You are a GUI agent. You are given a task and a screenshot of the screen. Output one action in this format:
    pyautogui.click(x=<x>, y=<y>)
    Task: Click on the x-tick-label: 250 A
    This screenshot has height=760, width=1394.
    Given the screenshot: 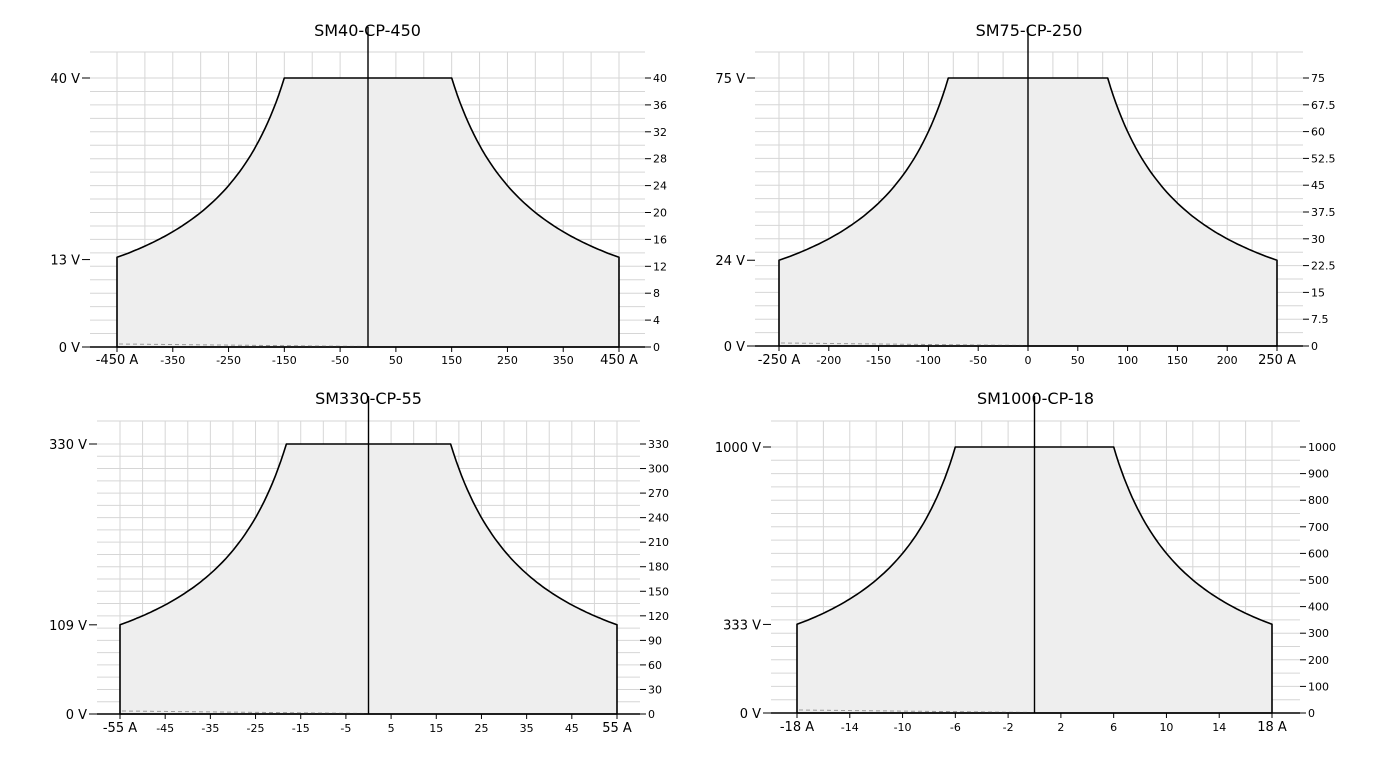 What is the action you would take?
    pyautogui.click(x=1277, y=360)
    